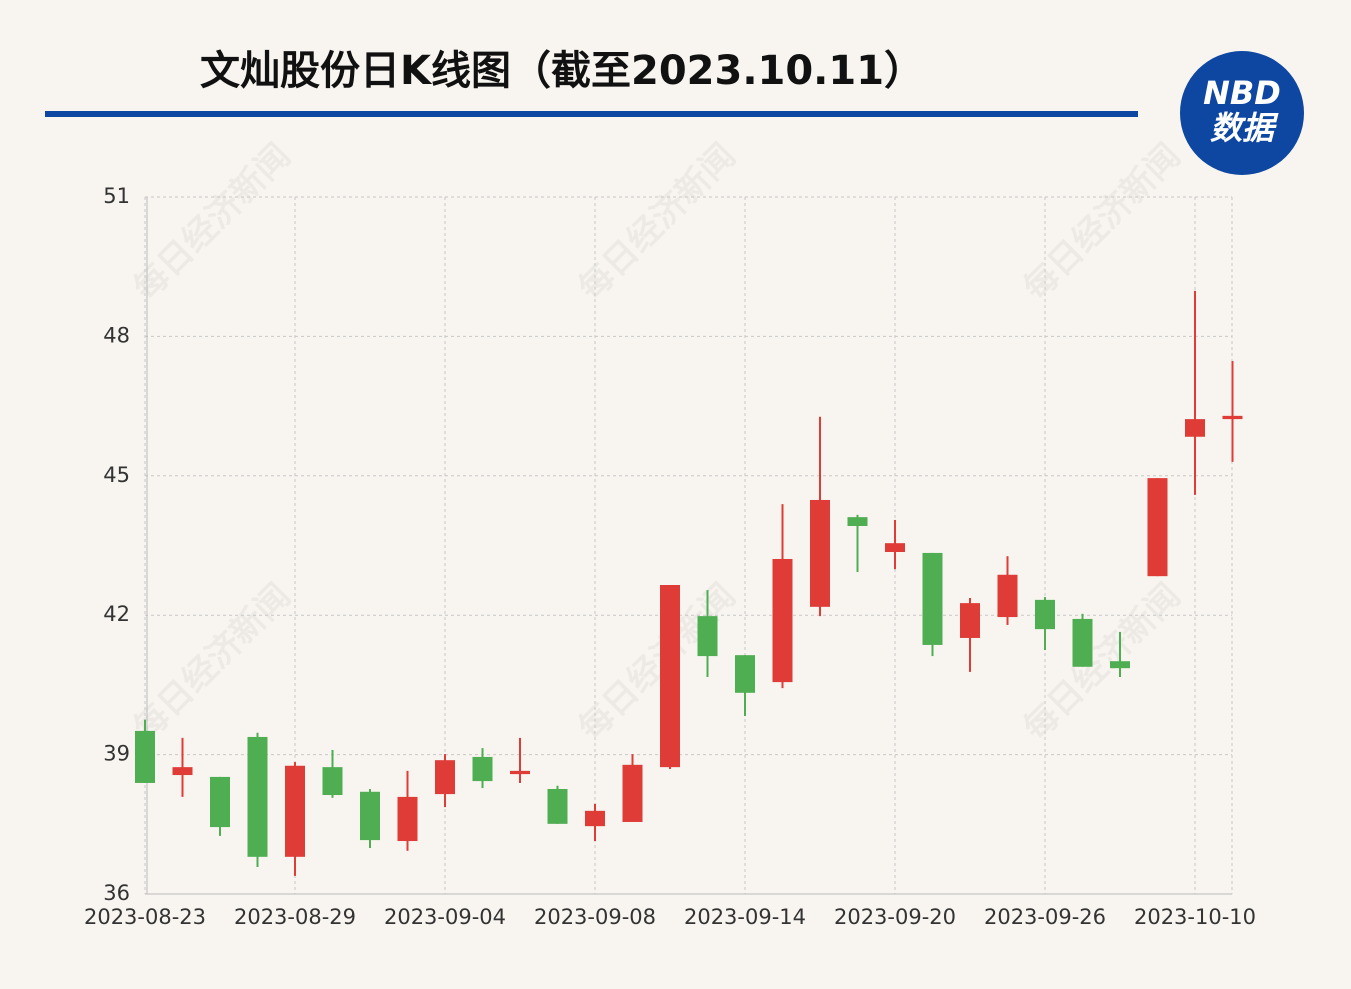 The height and width of the screenshot is (989, 1351). What do you see at coordinates (562, 71) in the screenshot?
I see `chart-title: 文灿股份日K线图（截至2023.10.11）` at bounding box center [562, 71].